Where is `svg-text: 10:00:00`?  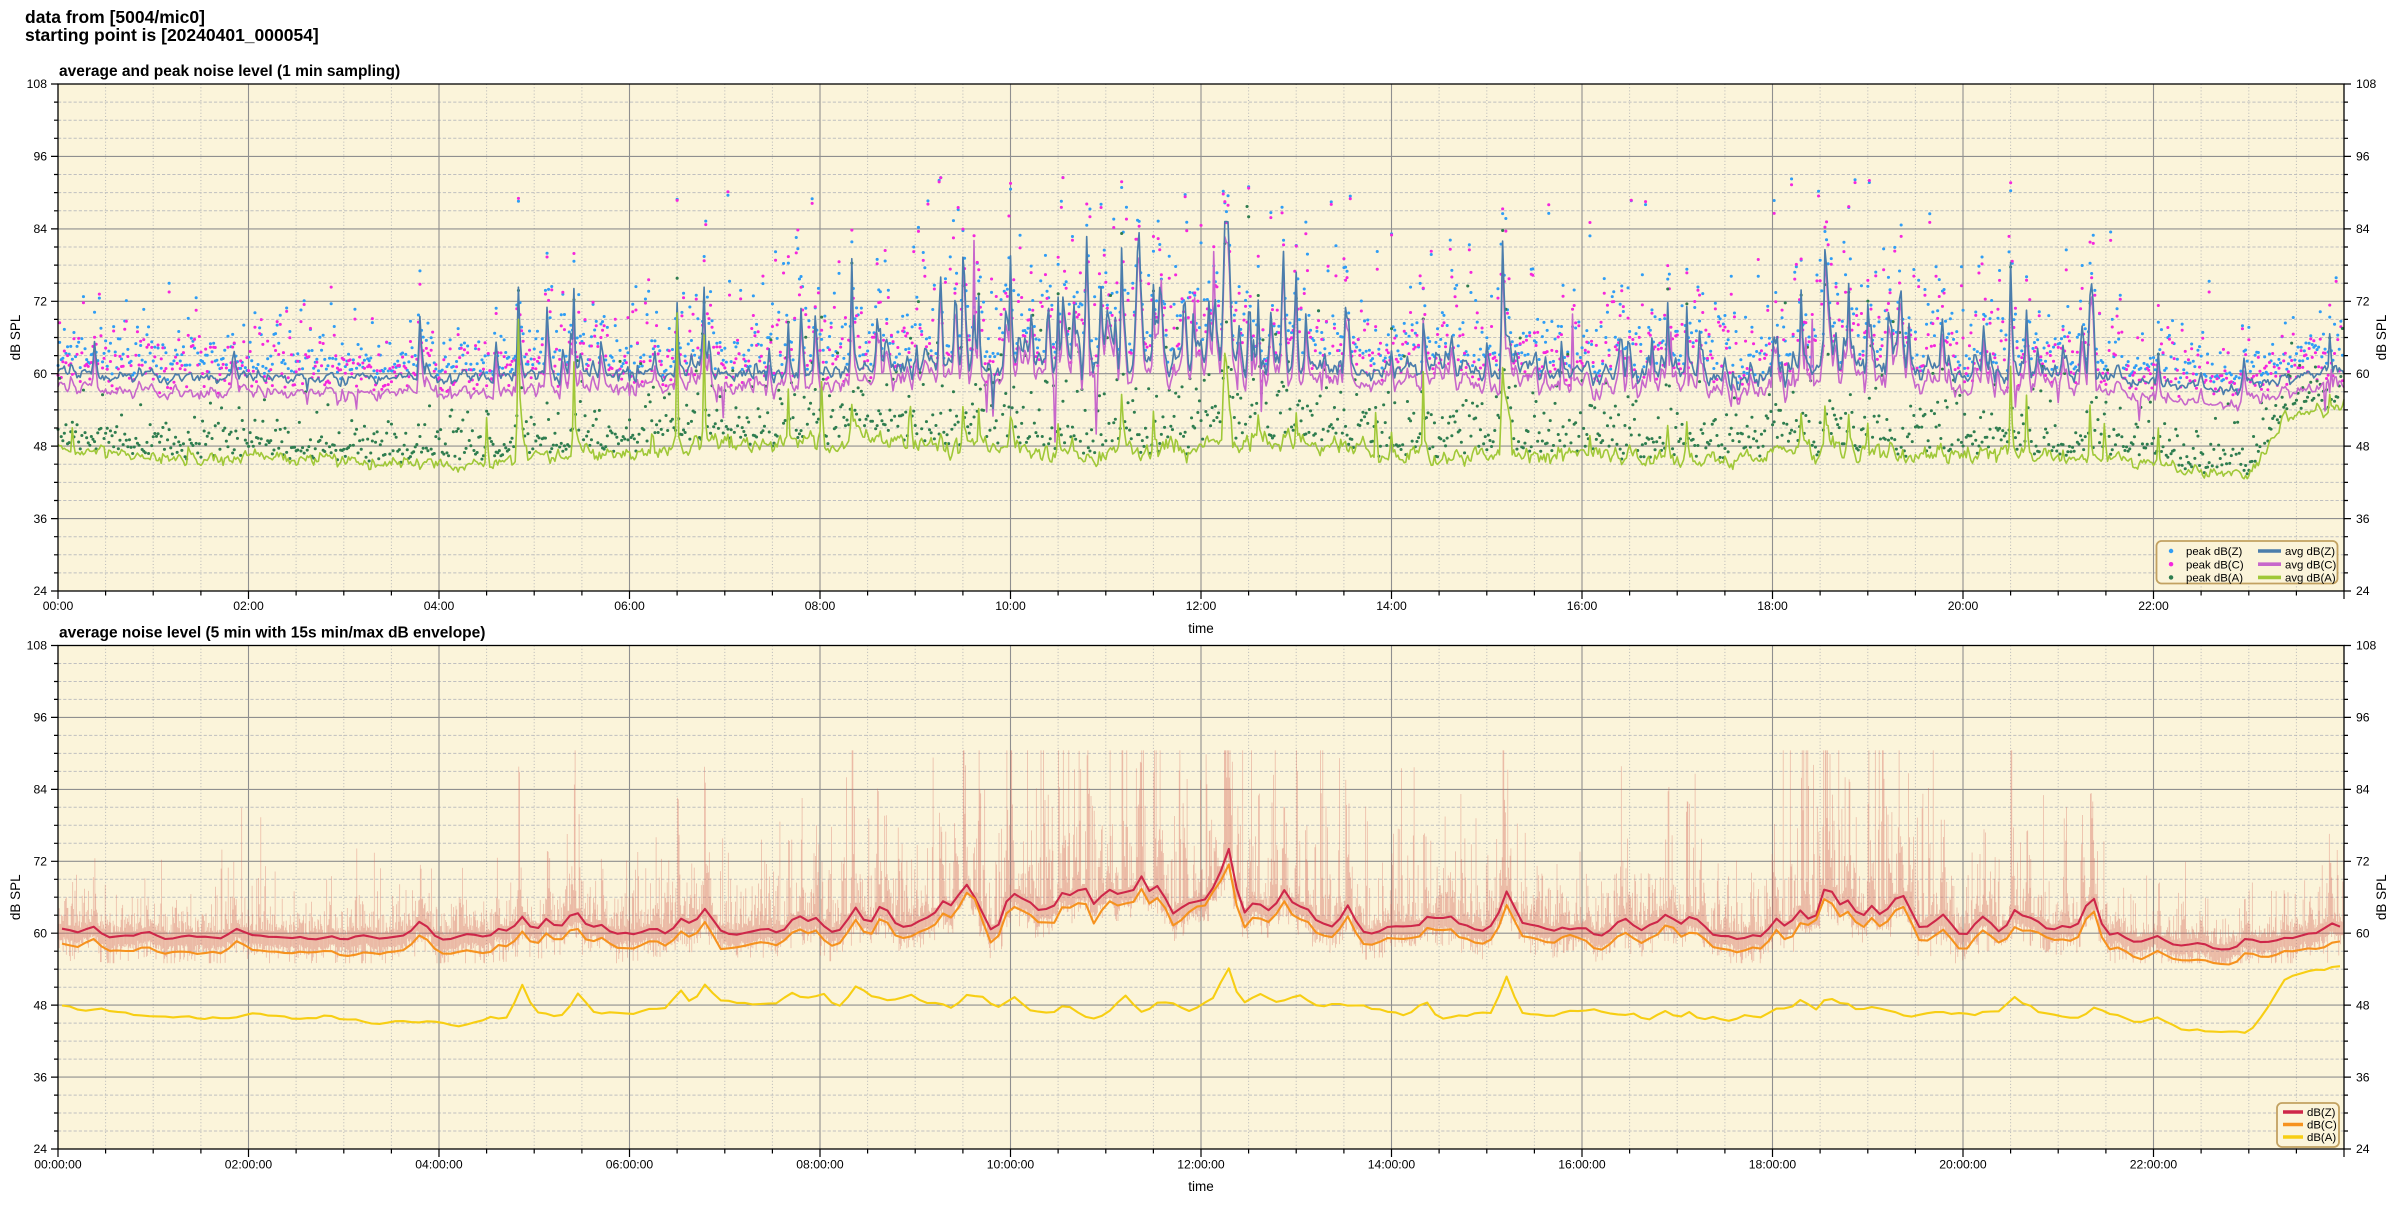
svg-text: 10:00:00 is located at coordinates (1011, 1165).